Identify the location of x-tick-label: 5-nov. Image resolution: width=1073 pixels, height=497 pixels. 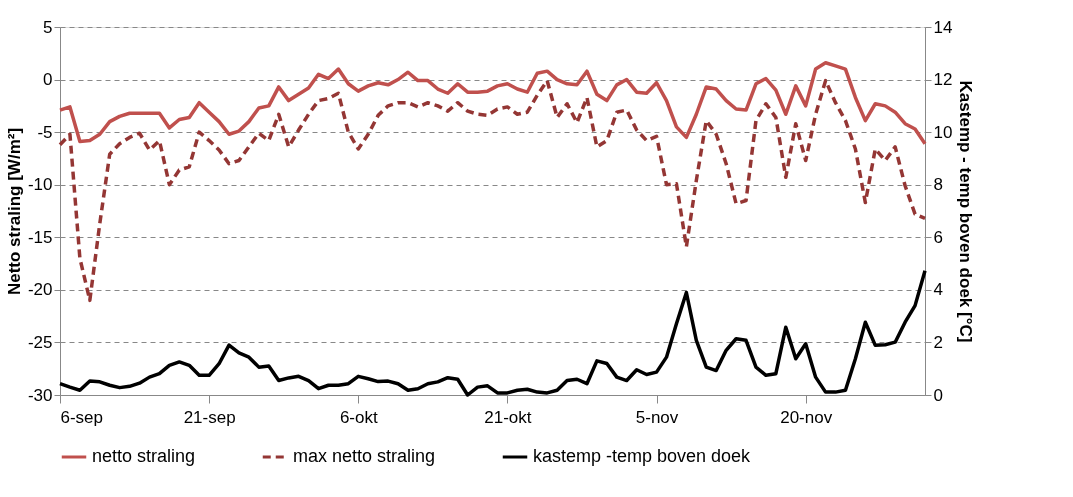
(657, 417).